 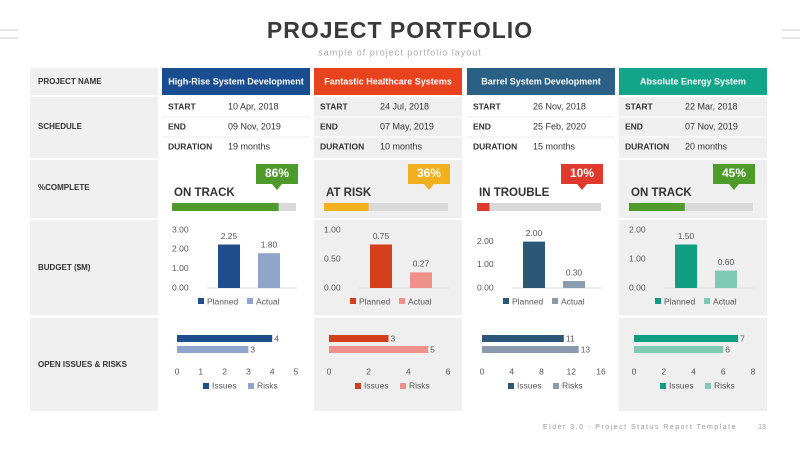 What do you see at coordinates (514, 193) in the screenshot?
I see `status: IN TROUBLE` at bounding box center [514, 193].